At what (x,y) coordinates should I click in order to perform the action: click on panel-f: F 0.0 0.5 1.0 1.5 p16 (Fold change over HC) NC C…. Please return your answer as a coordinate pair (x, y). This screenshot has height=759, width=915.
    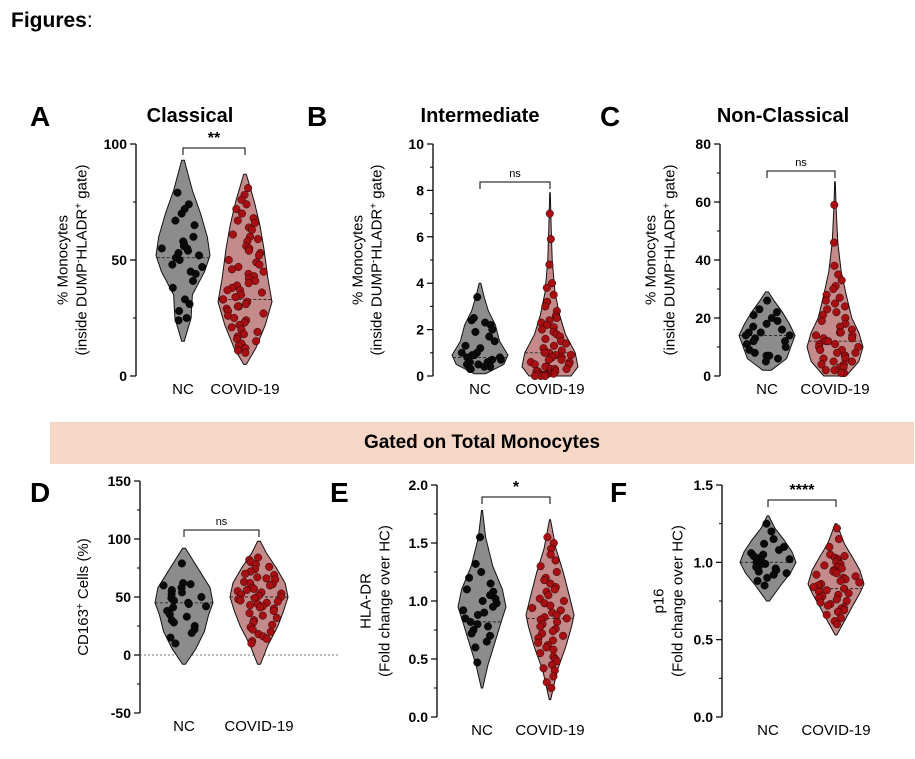
    Looking at the image, I should click on (740, 608).